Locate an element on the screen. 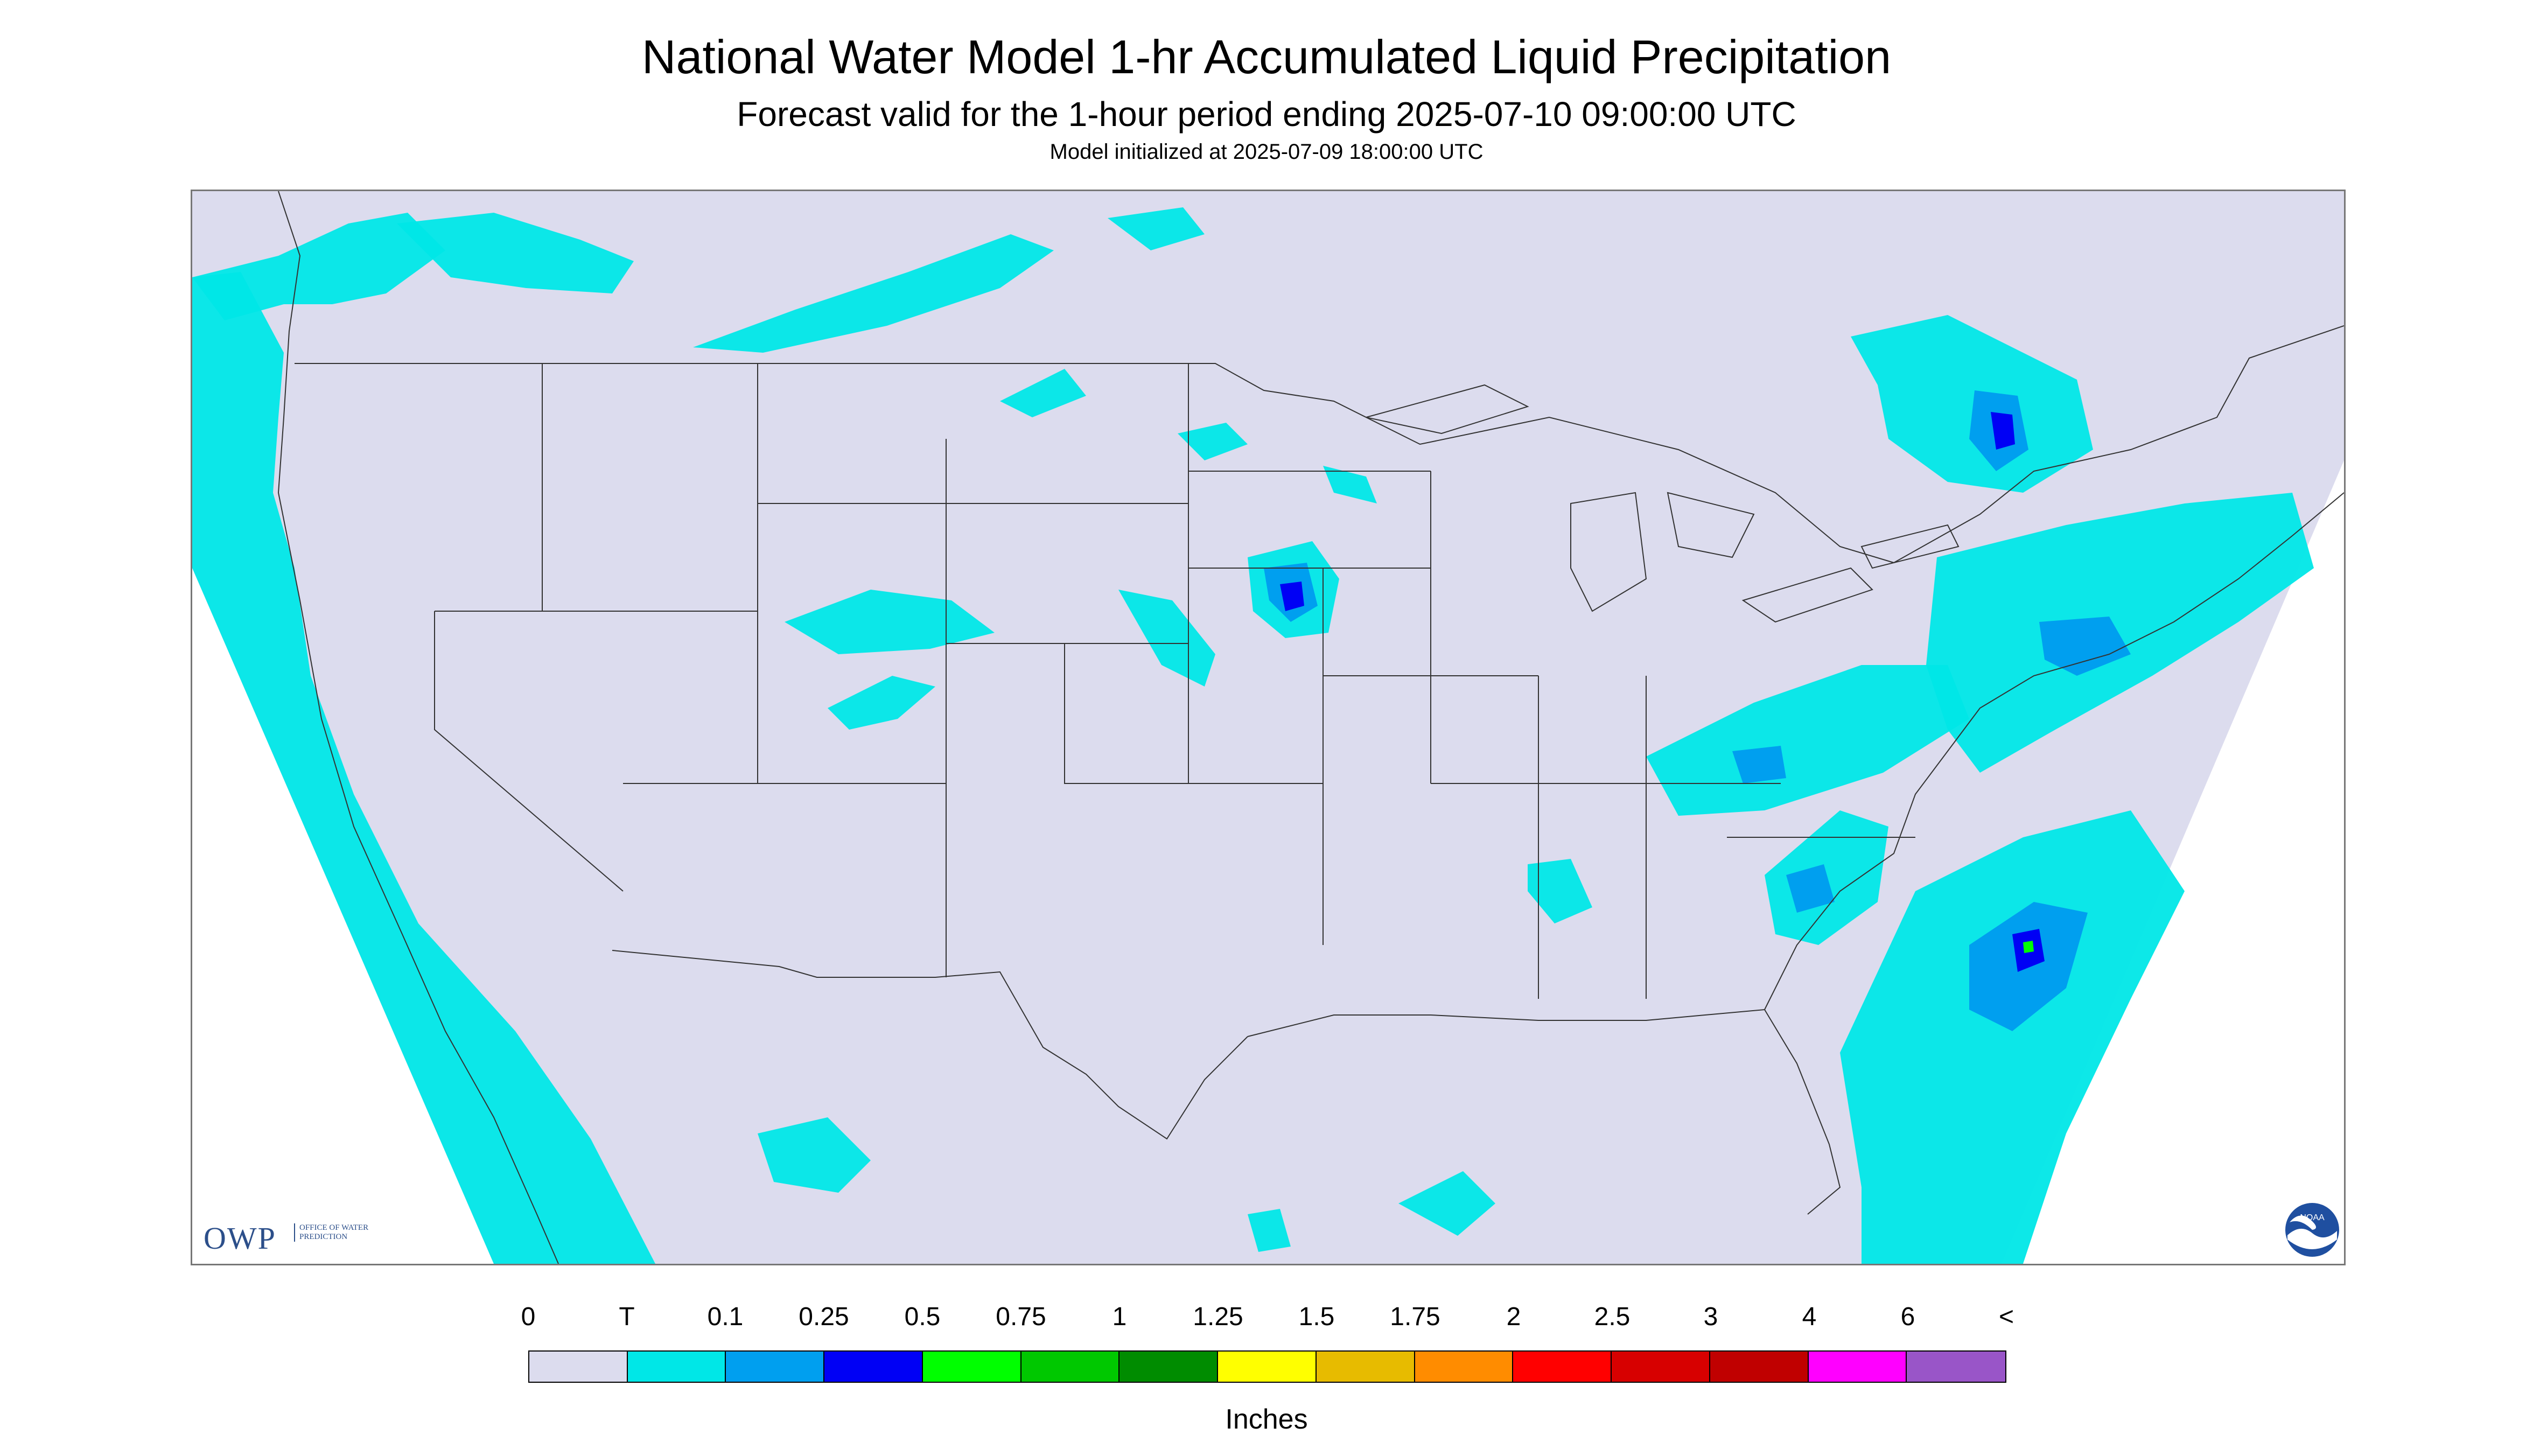 This screenshot has height=1456, width=2533. legend-tick-label: 2.5 is located at coordinates (1612, 1317).